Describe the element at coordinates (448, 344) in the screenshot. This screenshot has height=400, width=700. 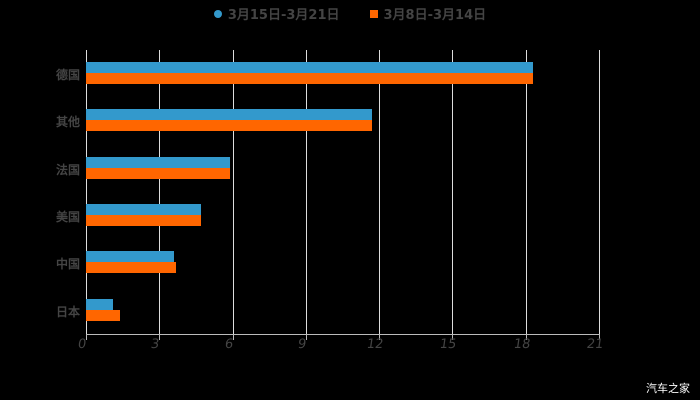
I see `x-tick-label: 15` at that location.